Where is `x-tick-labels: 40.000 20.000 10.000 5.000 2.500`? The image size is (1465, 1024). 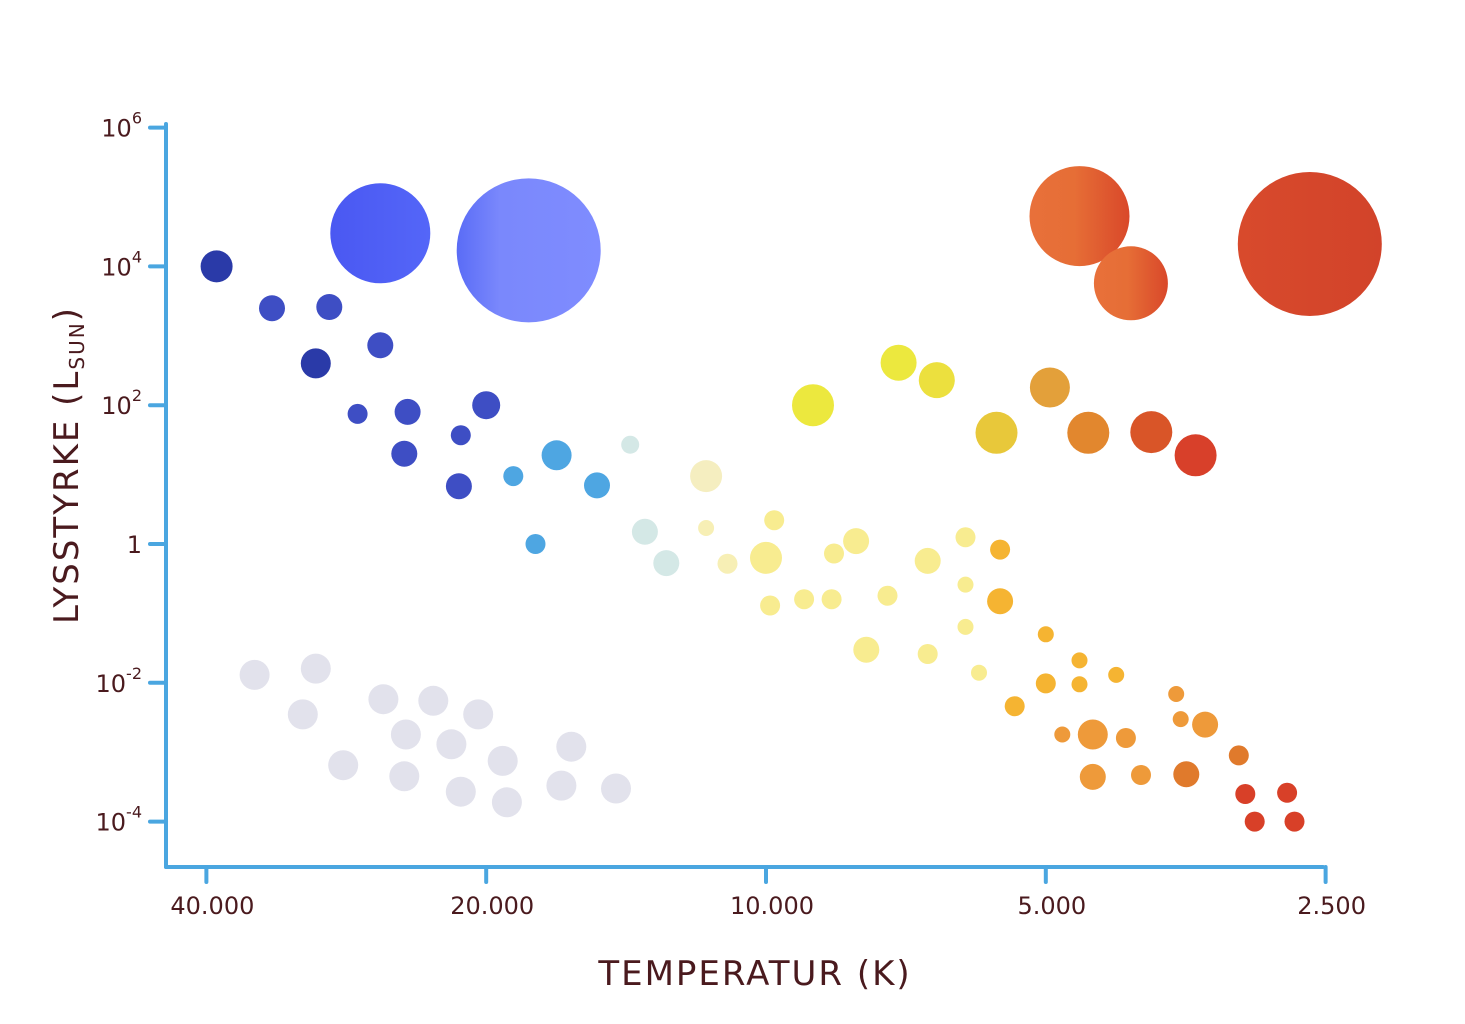
x-tick-labels: 40.000 20.000 10.000 5.000 2.500 is located at coordinates (768, 892).